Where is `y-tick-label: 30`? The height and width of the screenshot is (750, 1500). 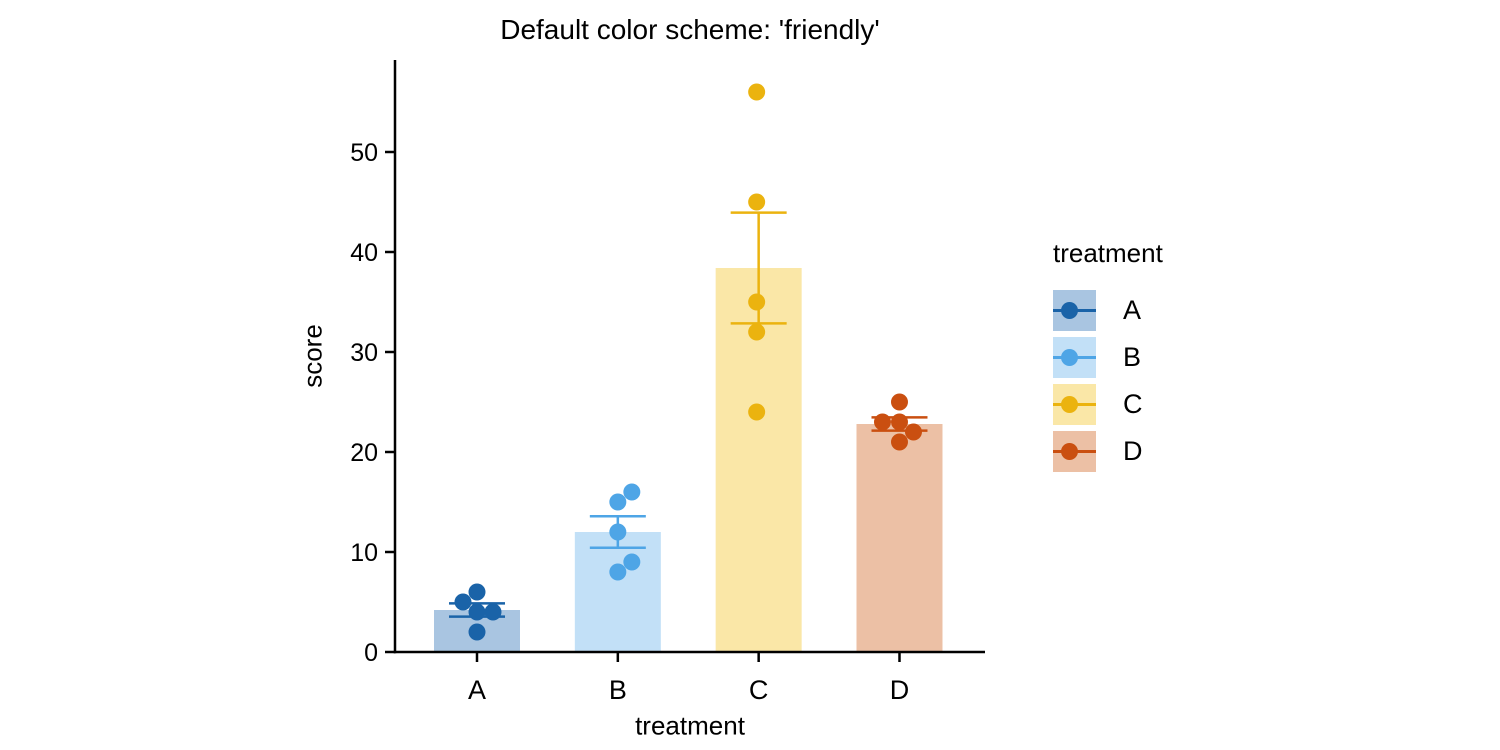
y-tick-label: 30 is located at coordinates (364, 353).